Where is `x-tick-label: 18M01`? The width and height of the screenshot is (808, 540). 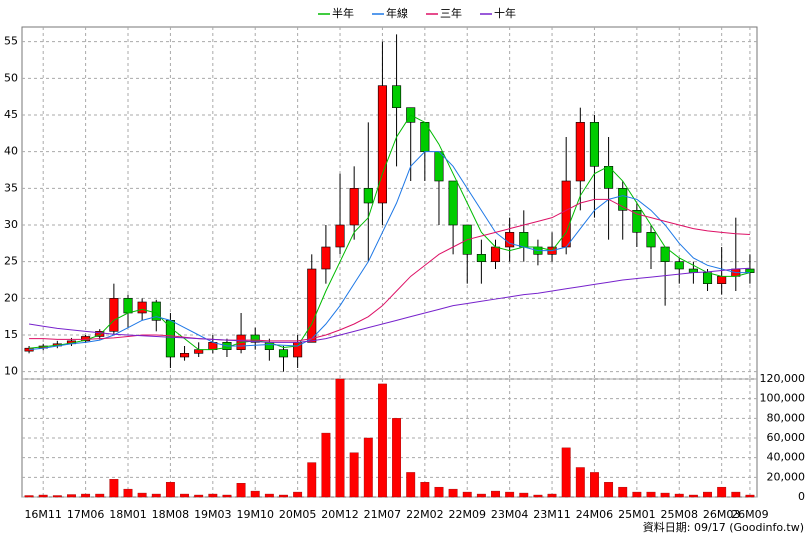
x-tick-label: 18M01 is located at coordinates (128, 514).